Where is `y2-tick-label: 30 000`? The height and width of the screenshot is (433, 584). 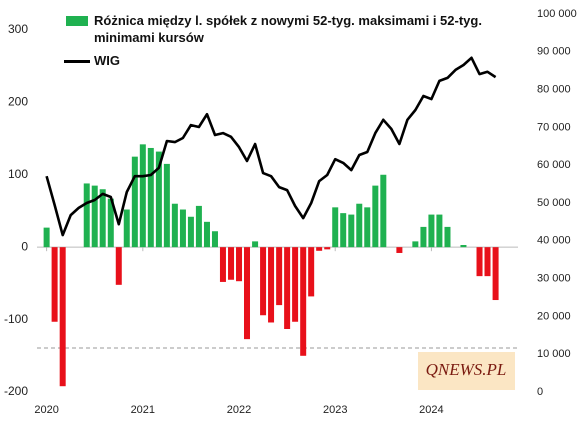
y2-tick-label: 30 000 is located at coordinates (554, 279).